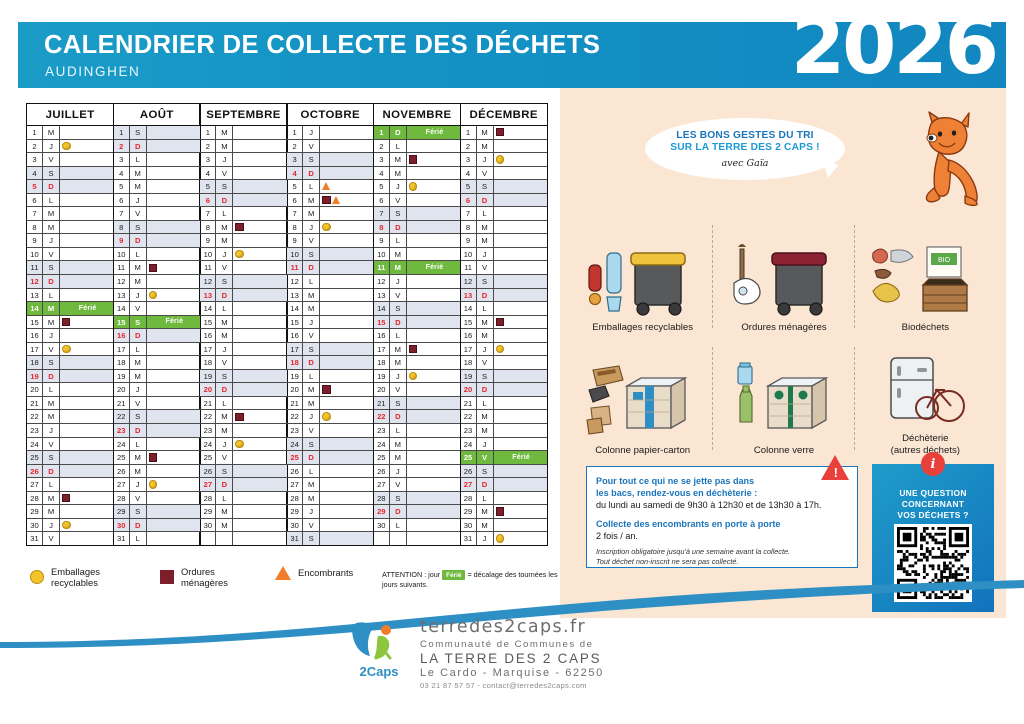 This screenshot has width=1024, height=724. I want to click on day-row: 11 V, so click(243, 268).